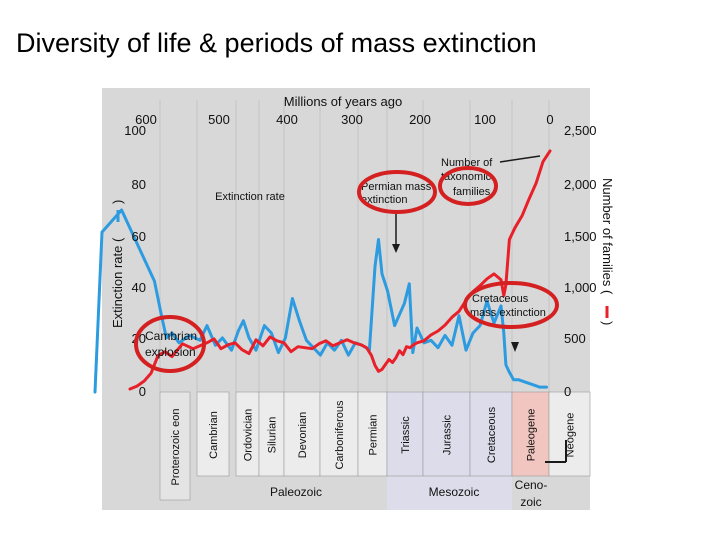  I want to click on period-label: Neogene, so click(571, 435).